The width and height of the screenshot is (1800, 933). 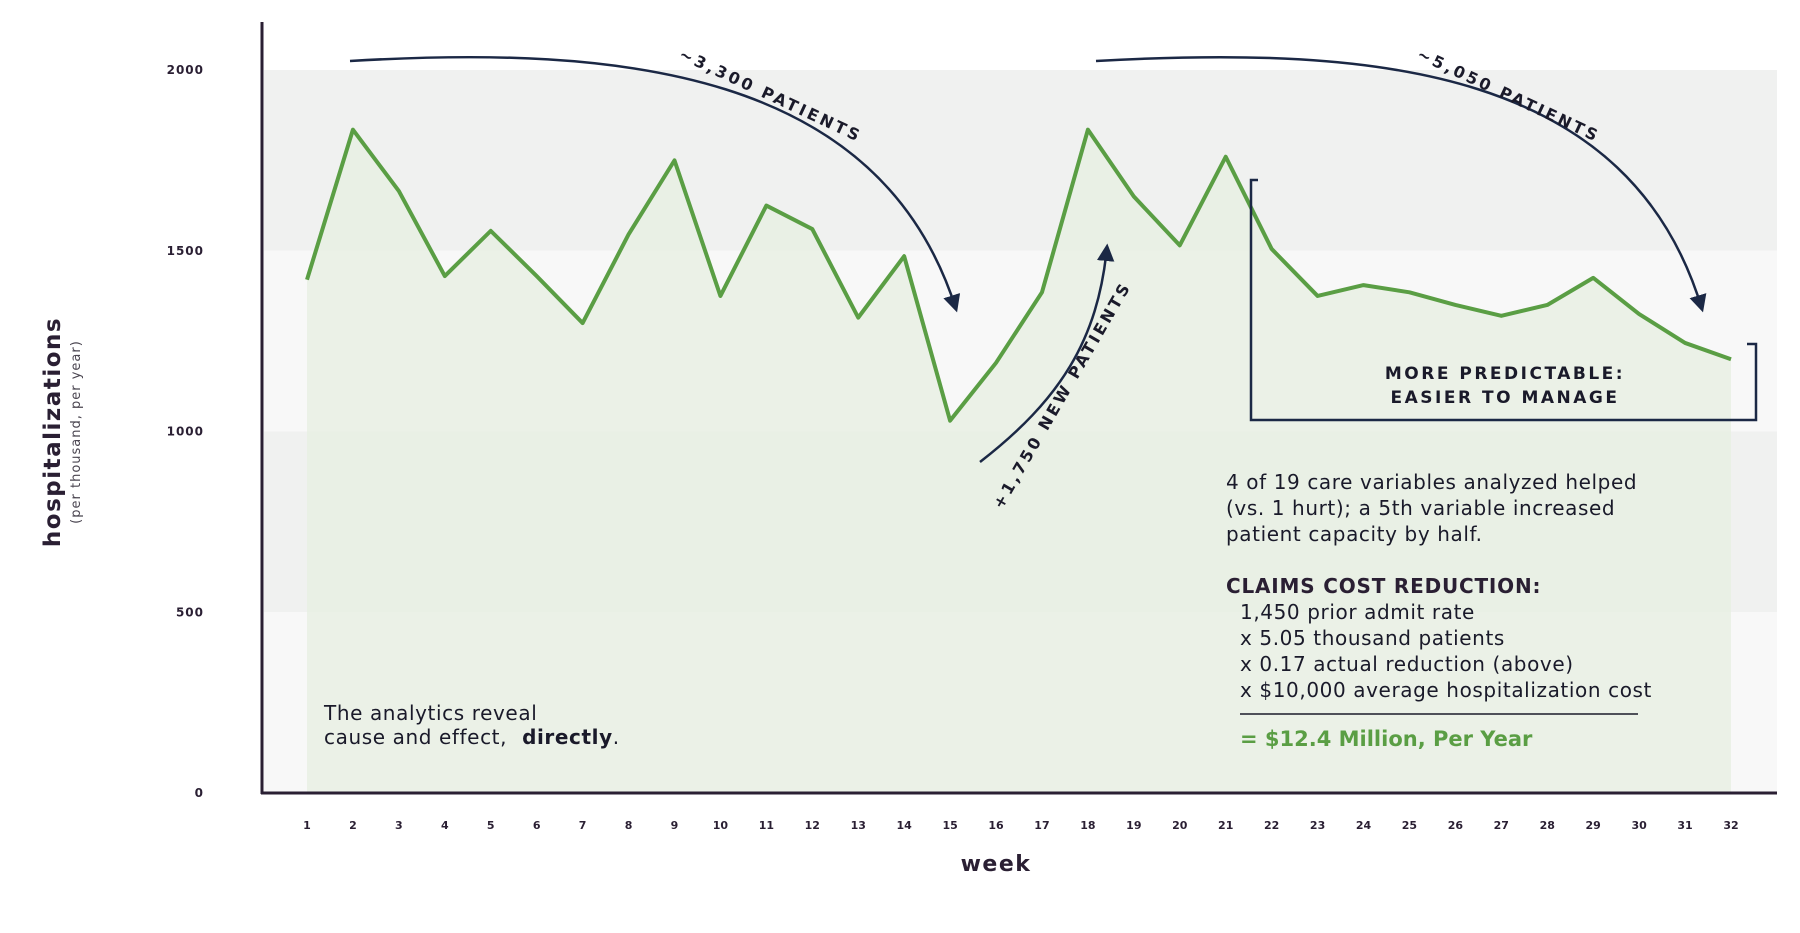 I want to click on claims-line2: x 5.05 thousand patients, so click(x=1372, y=638).